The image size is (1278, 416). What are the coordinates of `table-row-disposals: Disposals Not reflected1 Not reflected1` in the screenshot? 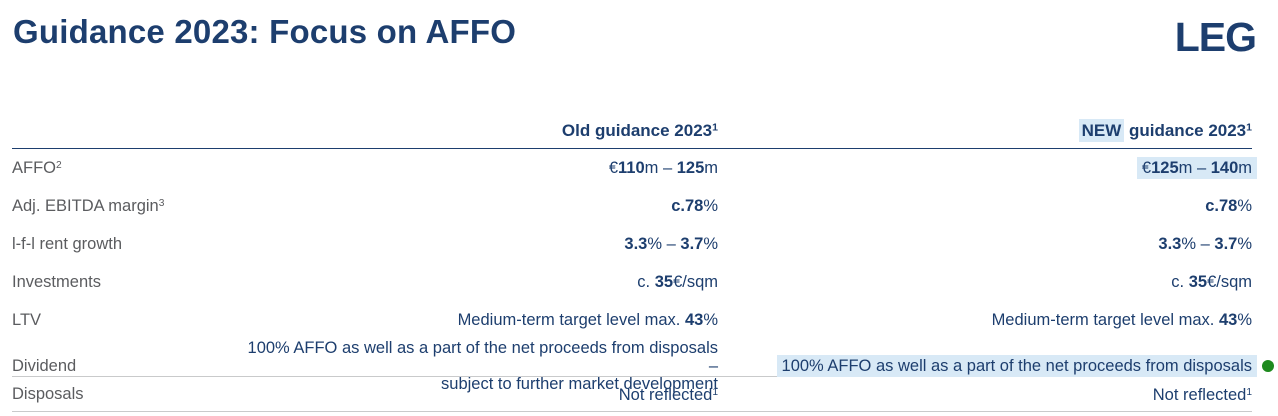 It's located at (632, 394).